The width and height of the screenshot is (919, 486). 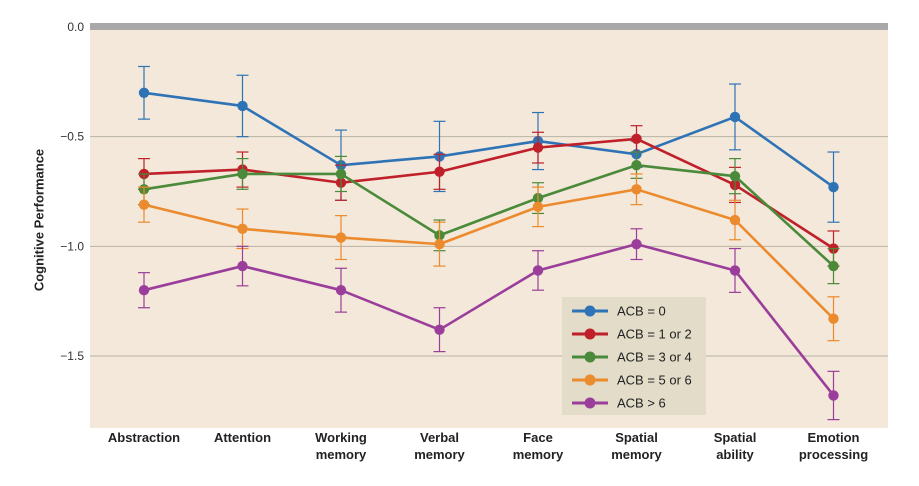 I want to click on legend-label: ACB = 3 or 4, so click(x=654, y=357).